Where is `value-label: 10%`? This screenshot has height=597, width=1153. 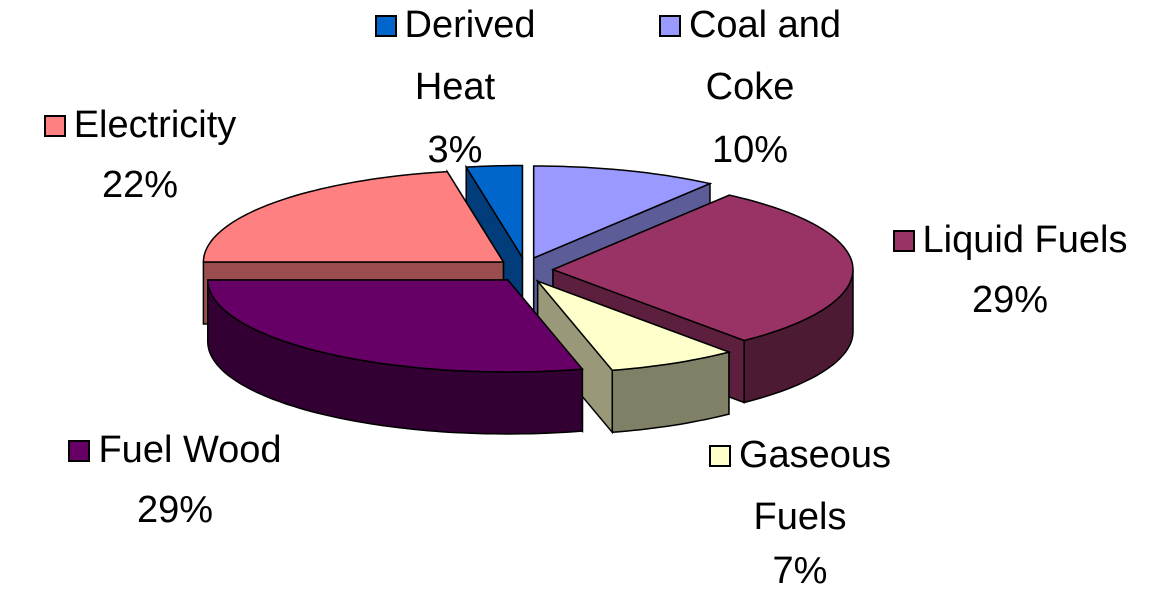
value-label: 10% is located at coordinates (750, 150).